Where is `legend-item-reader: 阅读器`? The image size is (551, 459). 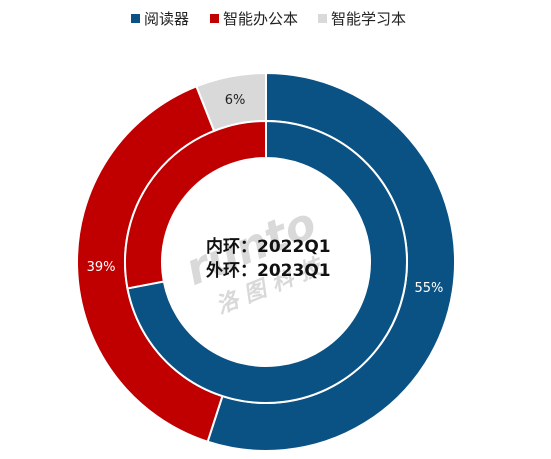
legend-item-reader: 阅读器 is located at coordinates (160, 19).